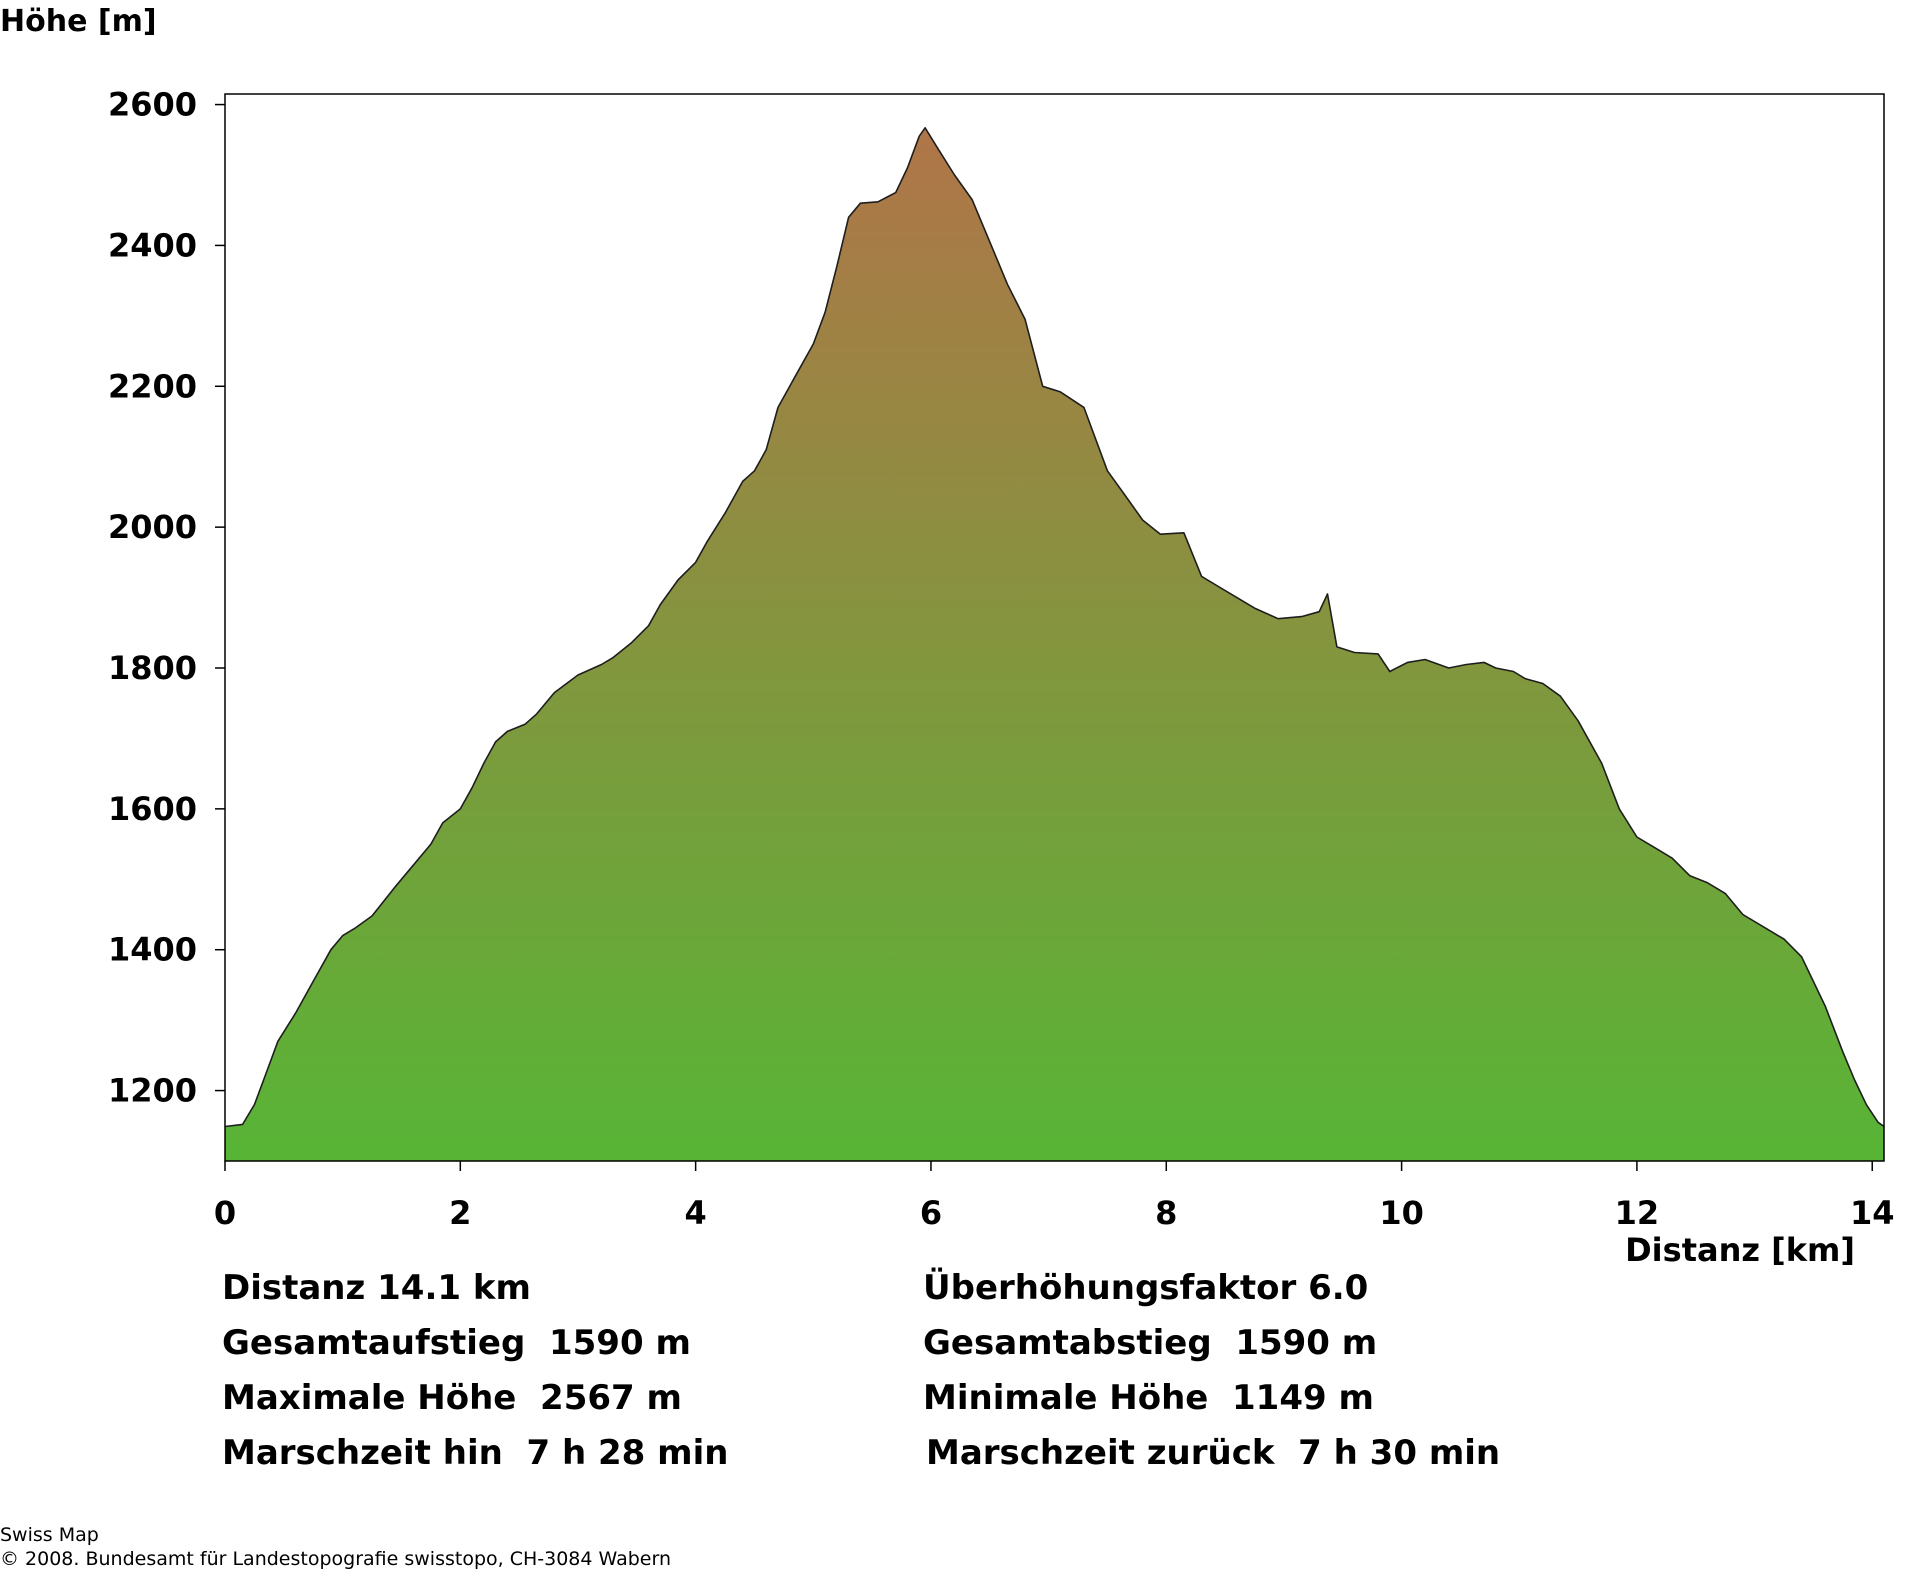 This screenshot has width=1920, height=1572. Describe the element at coordinates (152, 245) in the screenshot. I see `y-tick-label: 2400` at that location.